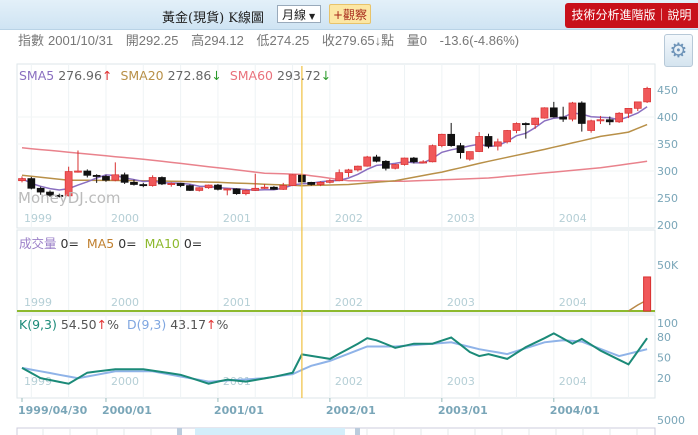 This screenshot has height=435, width=698. I want to click on price-axis-label: 350, so click(667, 144).